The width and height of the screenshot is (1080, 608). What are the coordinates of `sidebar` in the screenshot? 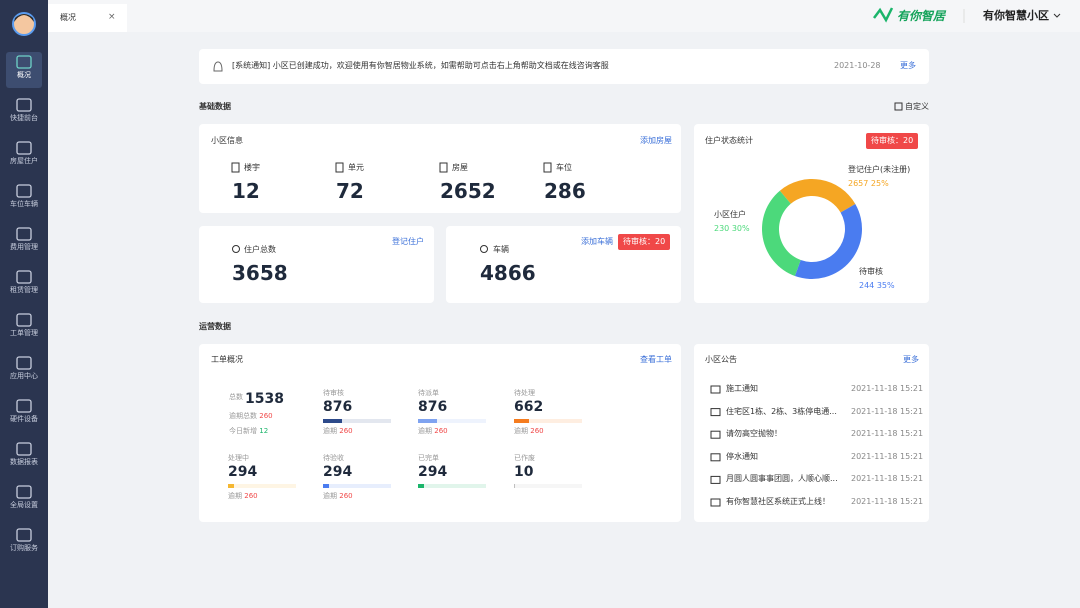 It's located at (24, 304).